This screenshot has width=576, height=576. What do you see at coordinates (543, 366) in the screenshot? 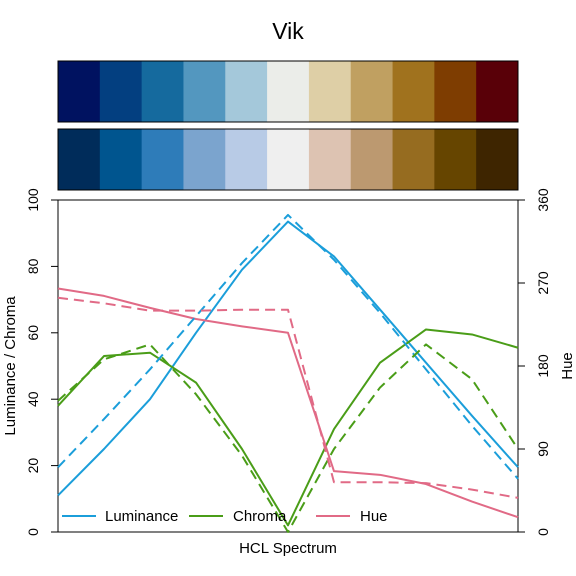
I see `y-tick-label-right: 180` at bounding box center [543, 366].